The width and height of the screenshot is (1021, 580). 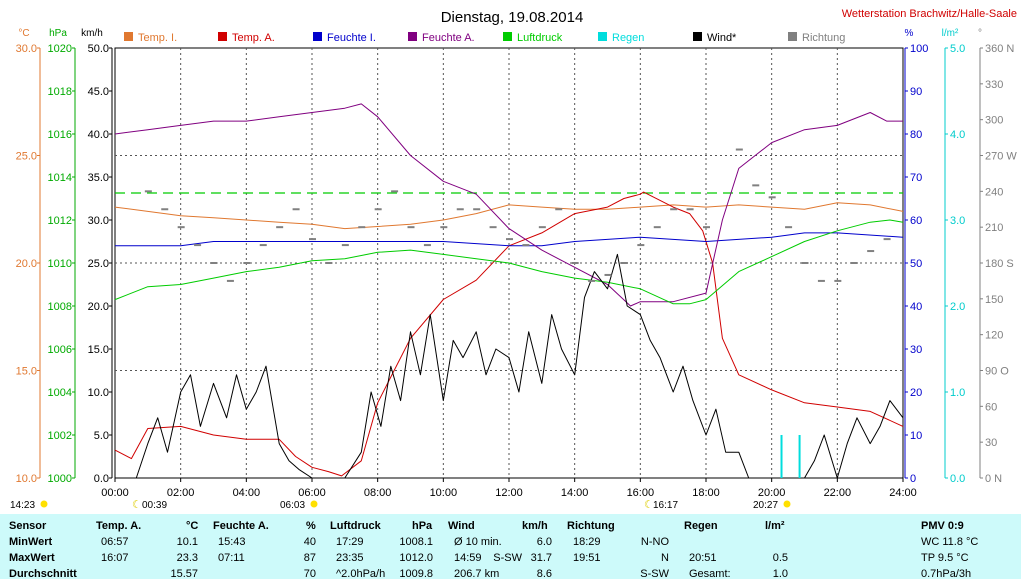 What do you see at coordinates (512, 17) in the screenshot?
I see `chart-title: Dienstag, 19.08.2014` at bounding box center [512, 17].